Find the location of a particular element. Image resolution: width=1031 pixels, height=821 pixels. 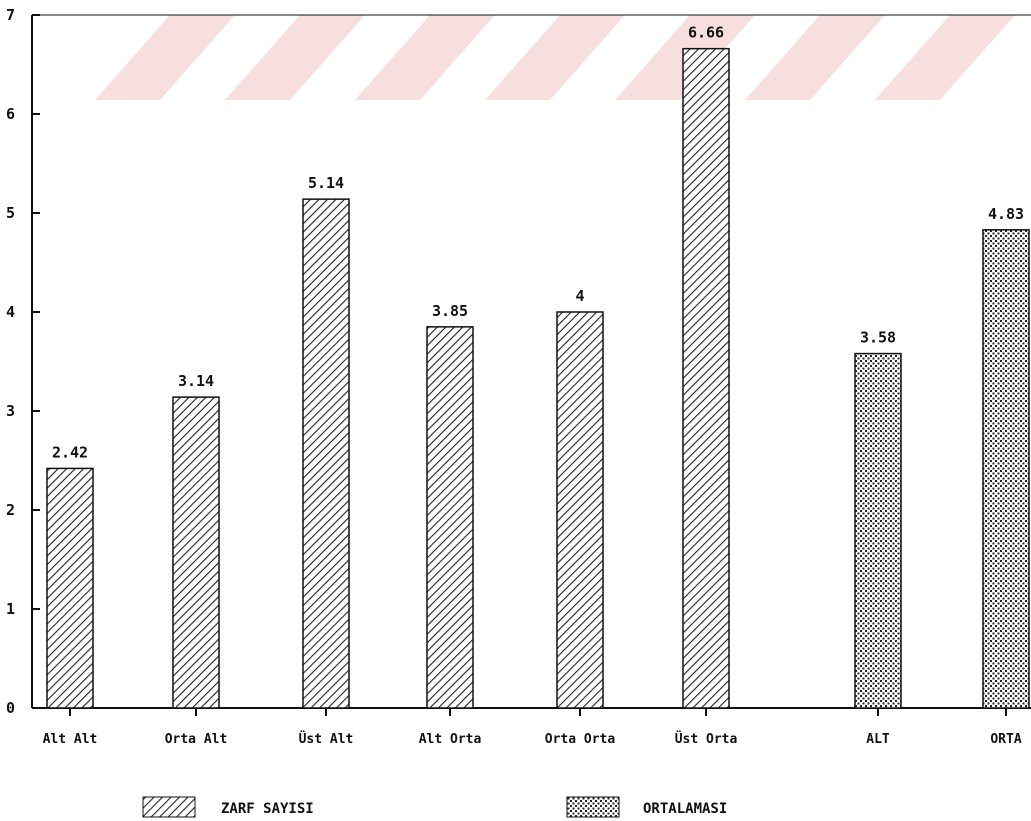

x-tick-label: ORTA is located at coordinates (1005, 739).